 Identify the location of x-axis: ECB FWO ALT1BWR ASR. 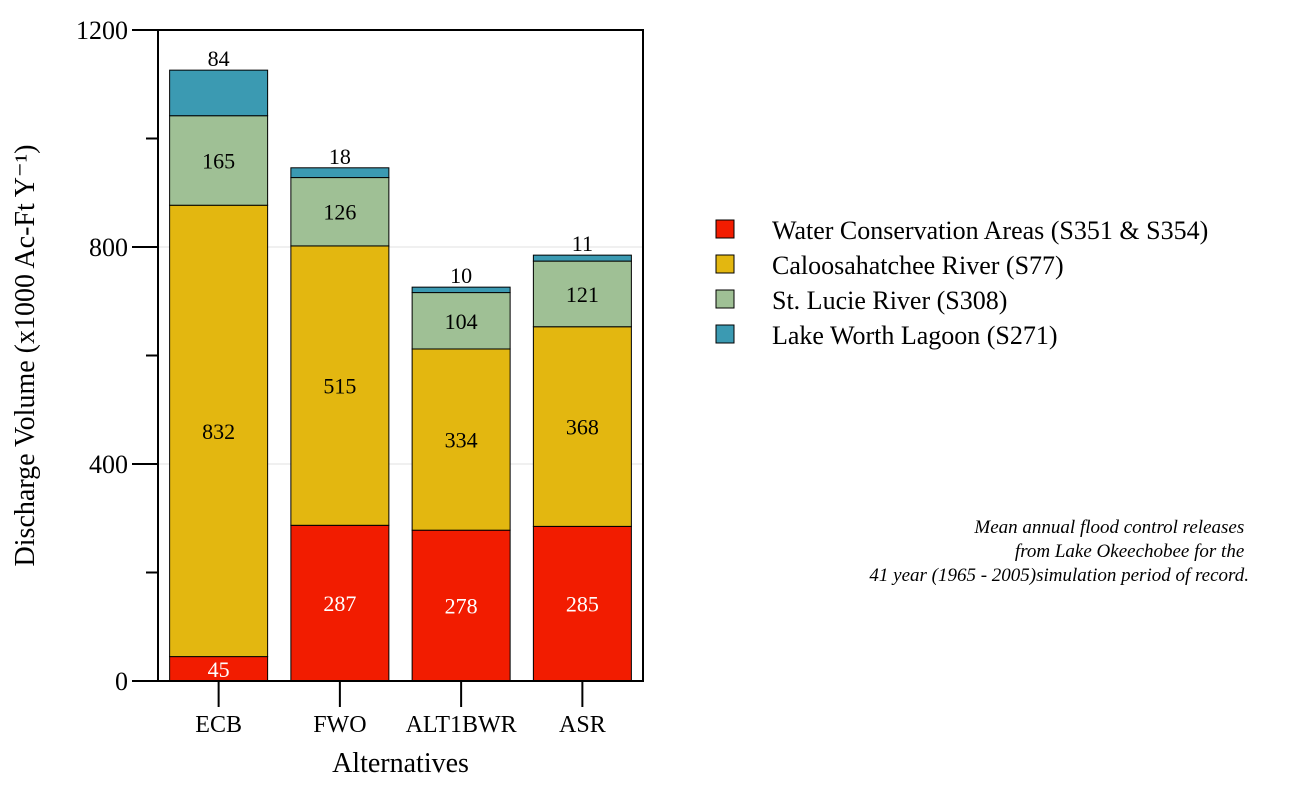
(400, 709).